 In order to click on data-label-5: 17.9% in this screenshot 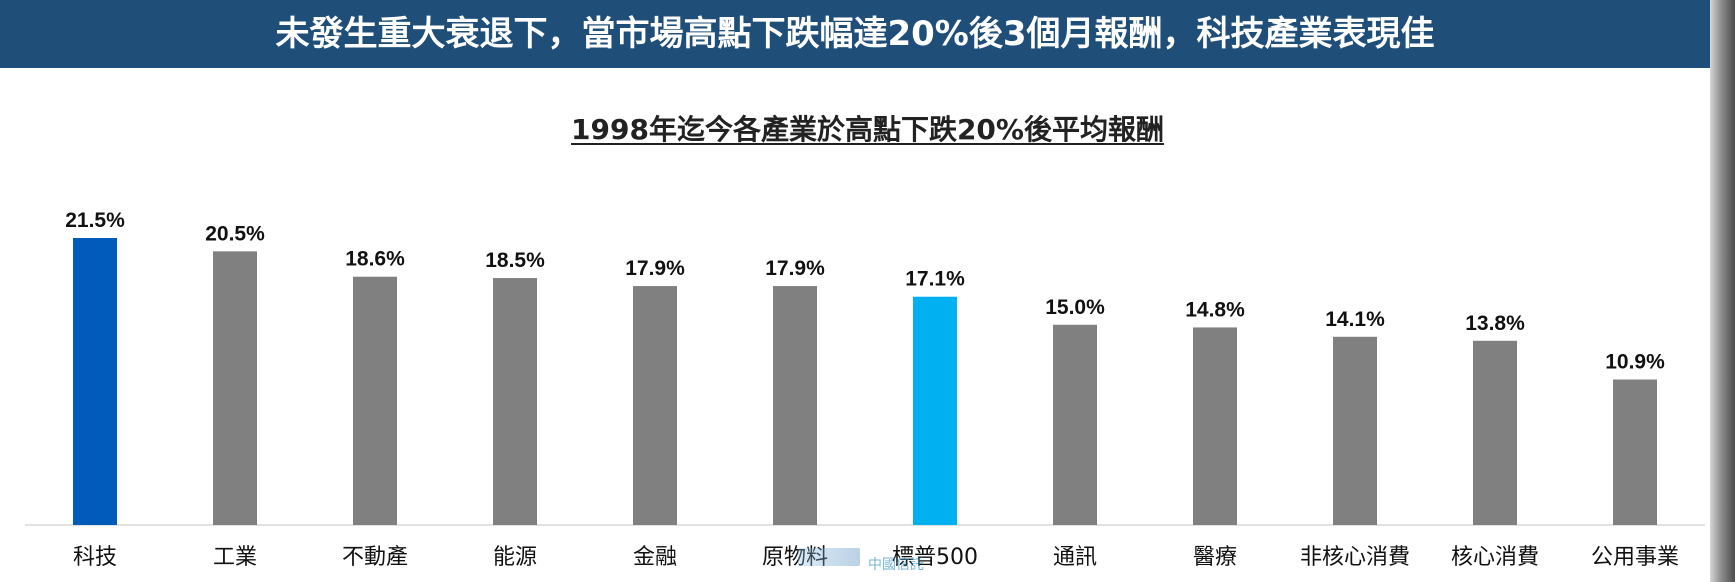, I will do `click(655, 268)`.